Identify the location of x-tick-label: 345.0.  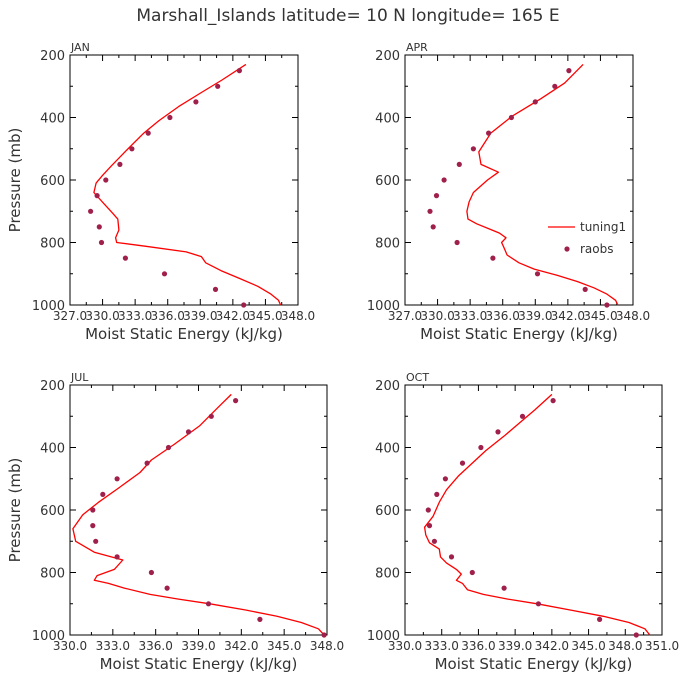
(600, 316).